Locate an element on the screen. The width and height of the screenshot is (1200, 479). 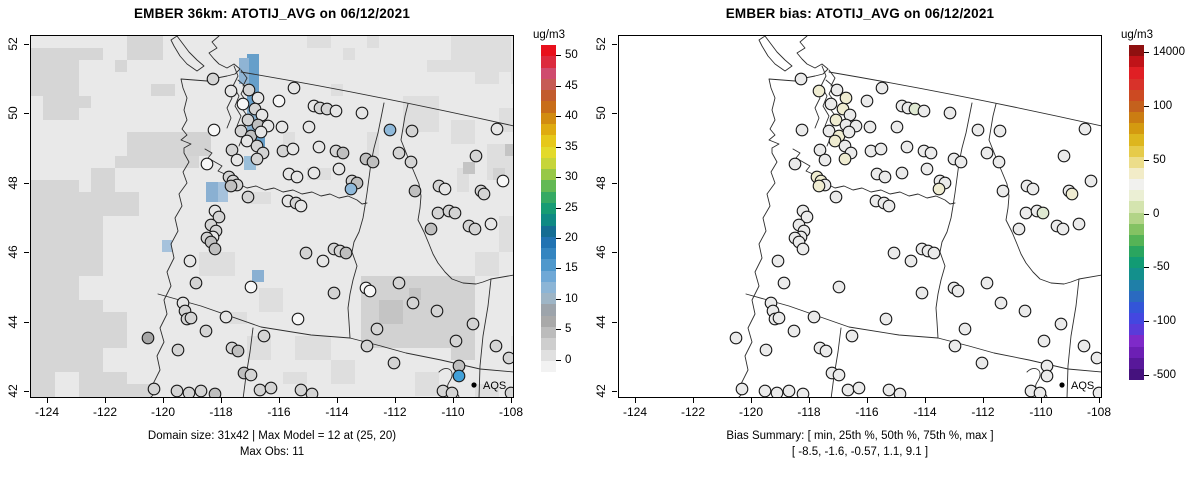
colorbar-tick-label: 30 is located at coordinates (571, 177).